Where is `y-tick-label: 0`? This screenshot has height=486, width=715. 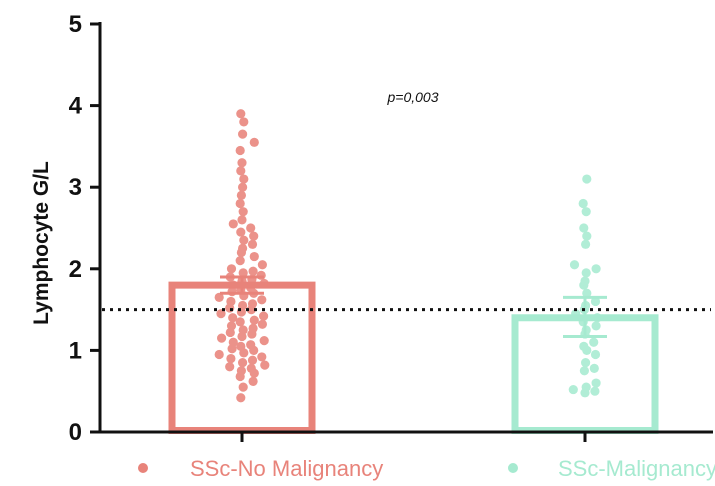 y-tick-label: 0 is located at coordinates (75, 432).